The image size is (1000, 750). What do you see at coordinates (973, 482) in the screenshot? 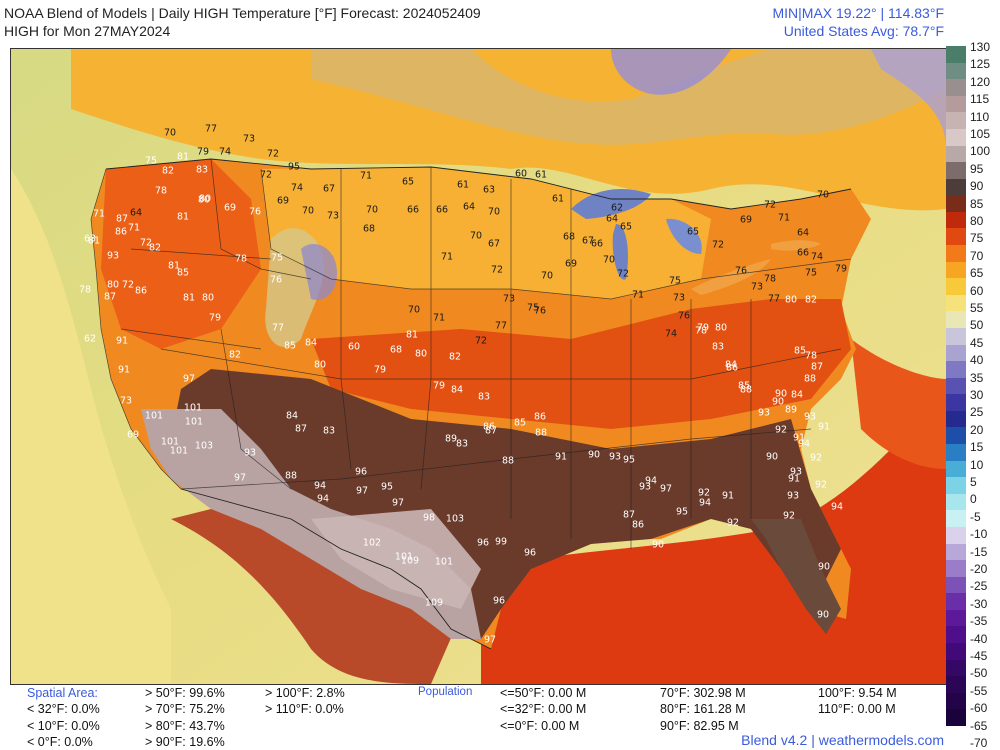
I see `scale-tick-label: 5` at bounding box center [973, 482].